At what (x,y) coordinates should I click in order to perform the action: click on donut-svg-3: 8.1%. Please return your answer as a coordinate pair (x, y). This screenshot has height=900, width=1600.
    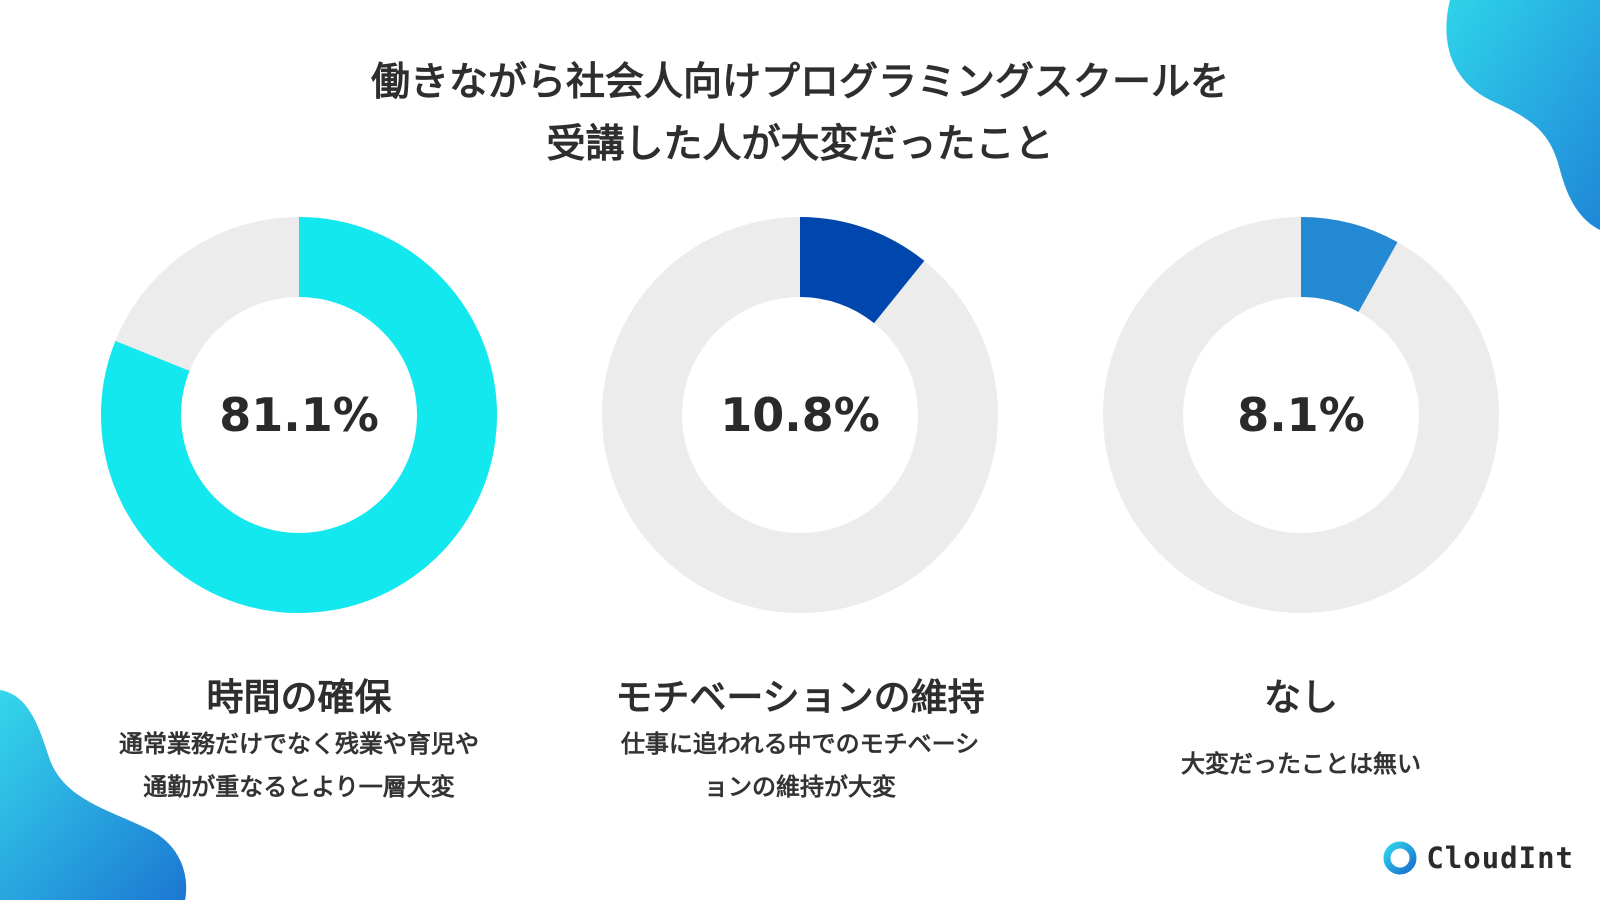
    Looking at the image, I should click on (1301, 415).